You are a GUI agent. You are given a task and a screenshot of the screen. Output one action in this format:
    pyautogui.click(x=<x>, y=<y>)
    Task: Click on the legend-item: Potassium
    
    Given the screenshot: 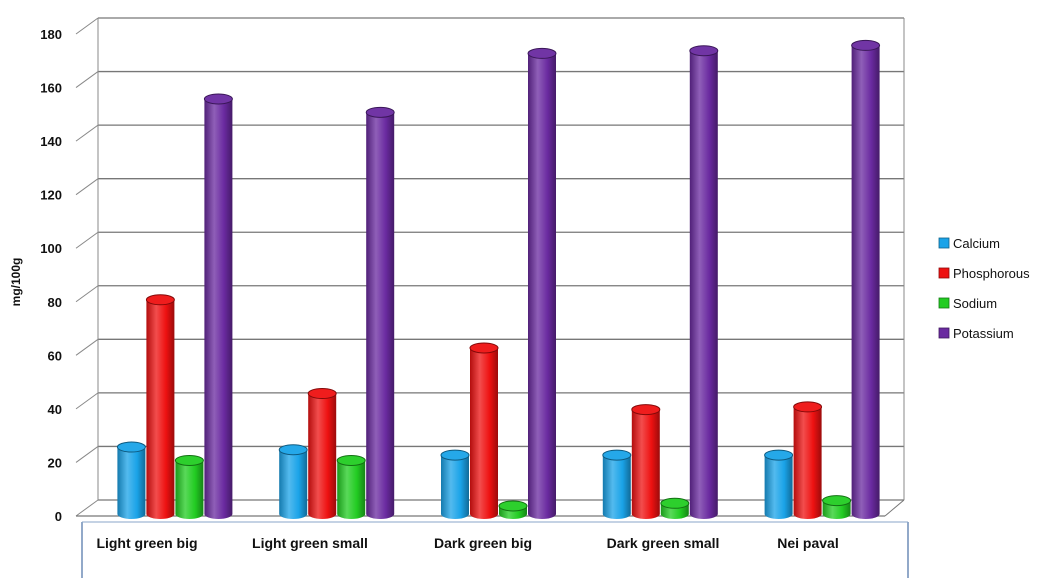 What is the action you would take?
    pyautogui.click(x=976, y=333)
    